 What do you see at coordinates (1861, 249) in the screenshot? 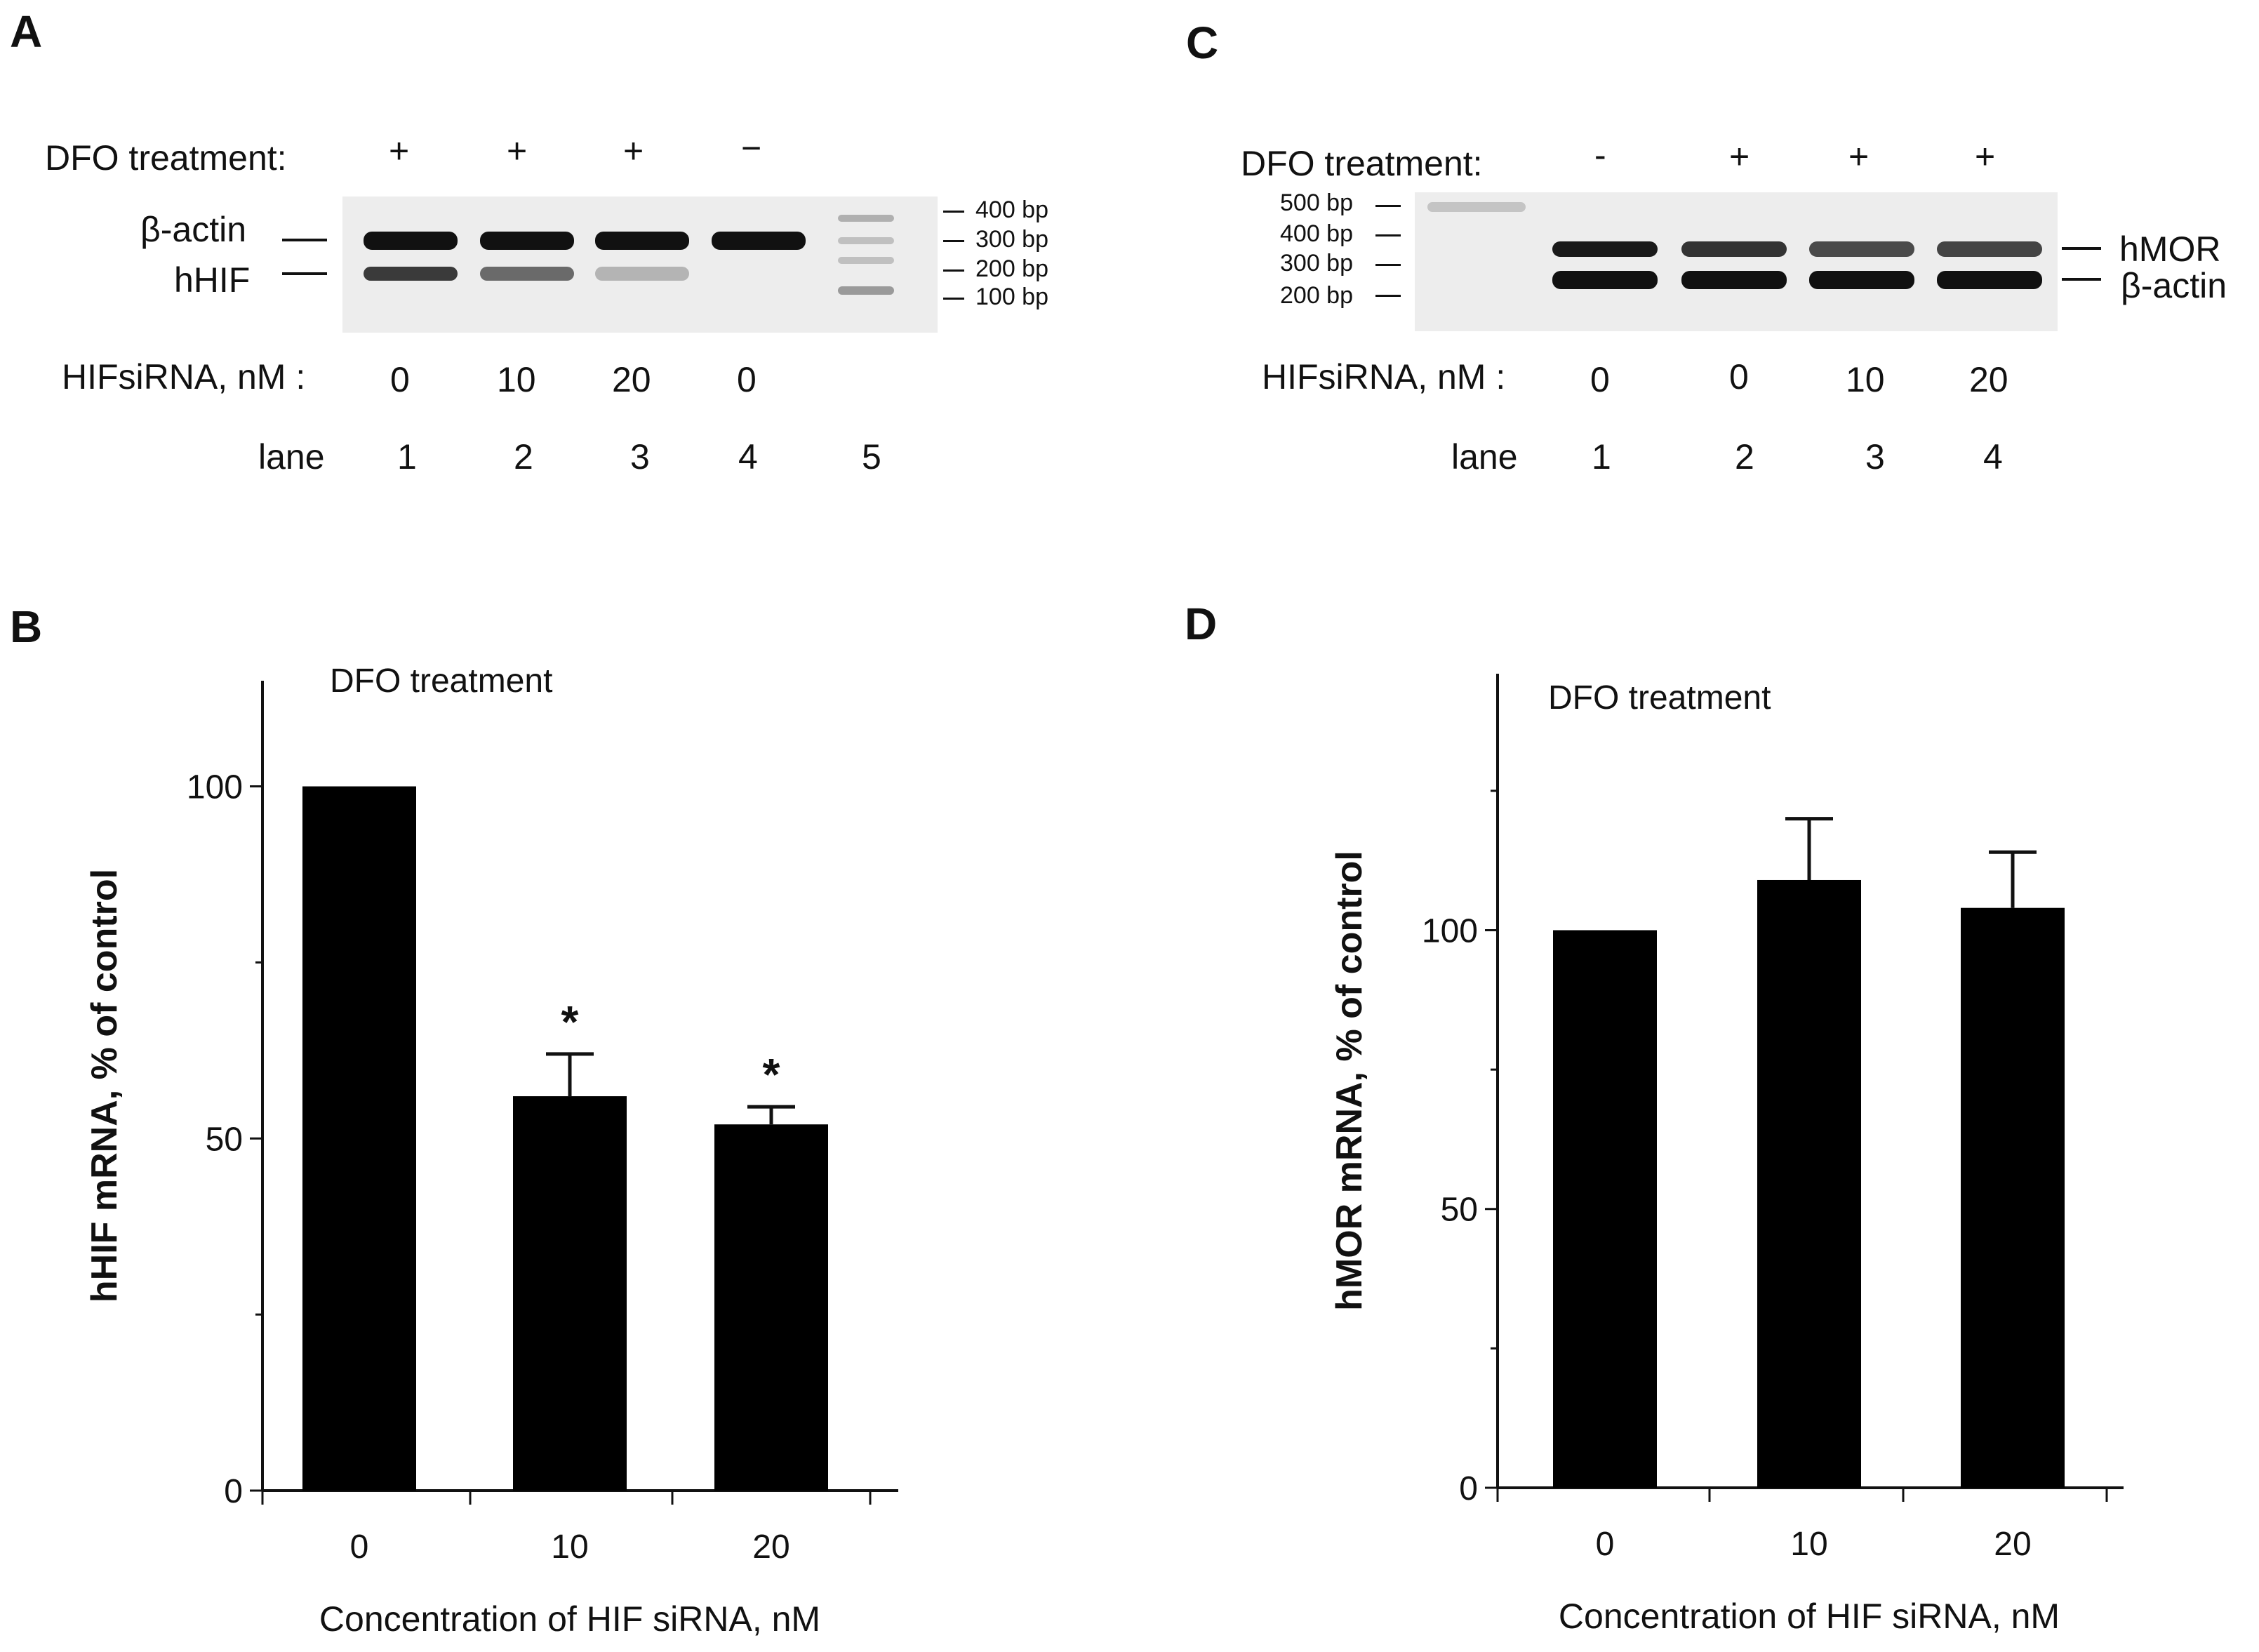
I see `gel-c-lane3-mor` at bounding box center [1861, 249].